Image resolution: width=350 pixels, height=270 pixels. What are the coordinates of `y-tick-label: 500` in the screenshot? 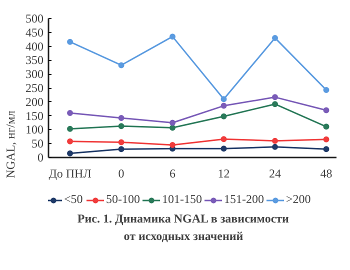 It's located at (35, 19).